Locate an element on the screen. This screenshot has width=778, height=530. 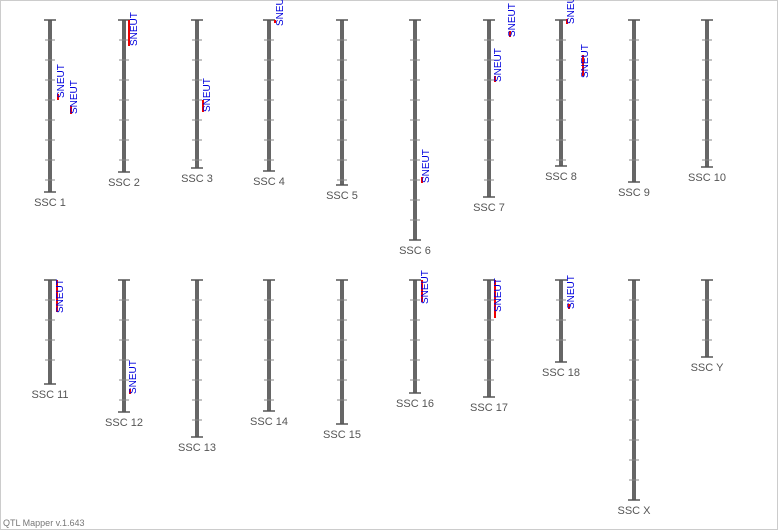
chromosome-label: SSC Y is located at coordinates (707, 368).